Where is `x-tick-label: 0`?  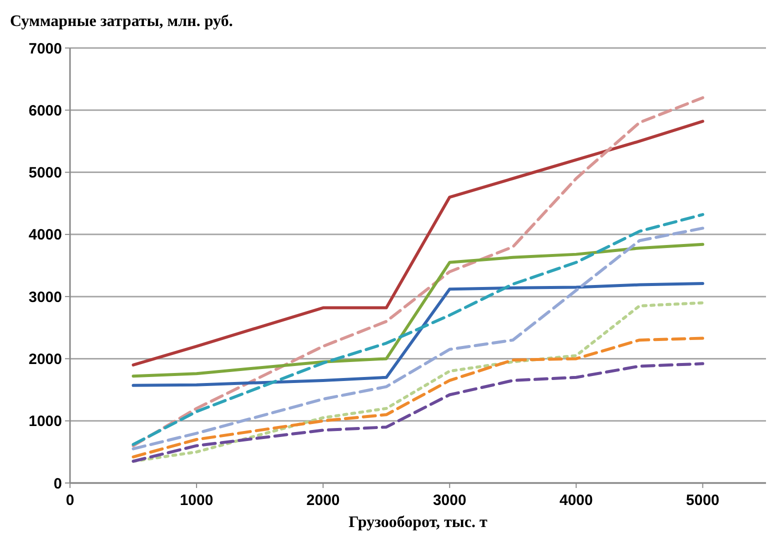 x-tick-label: 0 is located at coordinates (70, 500).